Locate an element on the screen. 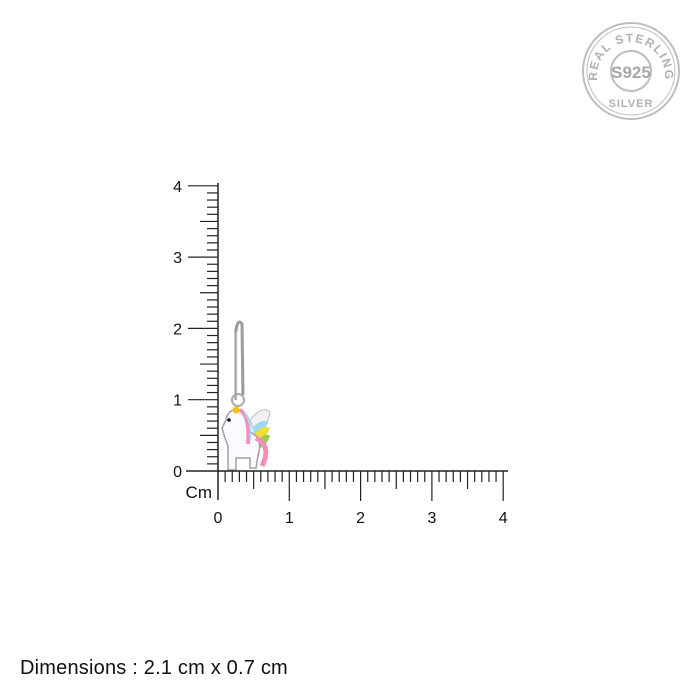  y-tick-label: 1 is located at coordinates (177, 401).